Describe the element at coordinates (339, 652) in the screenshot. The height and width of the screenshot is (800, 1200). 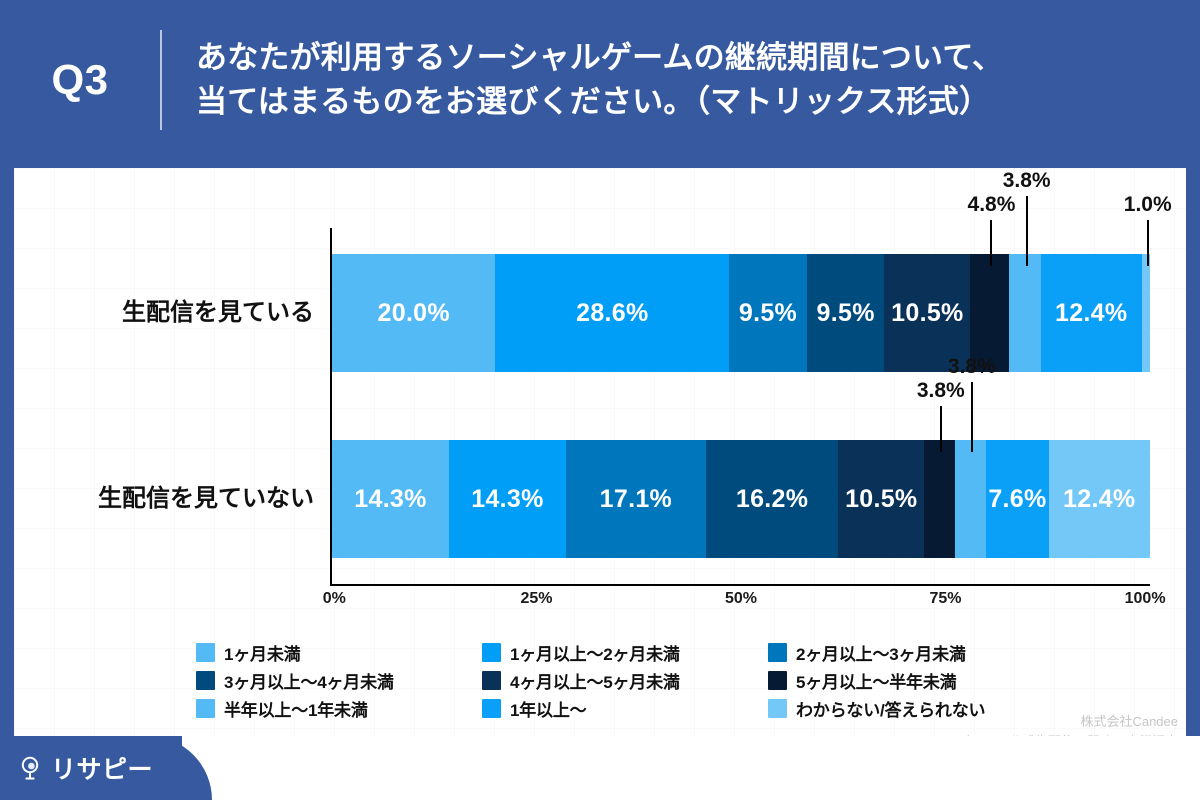
I see `legend-item: 1ヶ月未満` at that location.